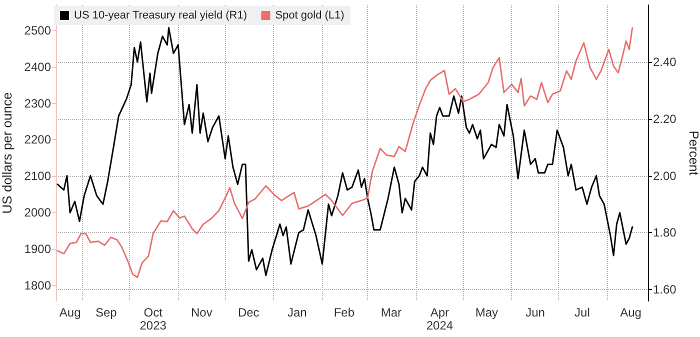  What do you see at coordinates (665, 233) in the screenshot?
I see `y2-tick-label: 1.80` at bounding box center [665, 233].